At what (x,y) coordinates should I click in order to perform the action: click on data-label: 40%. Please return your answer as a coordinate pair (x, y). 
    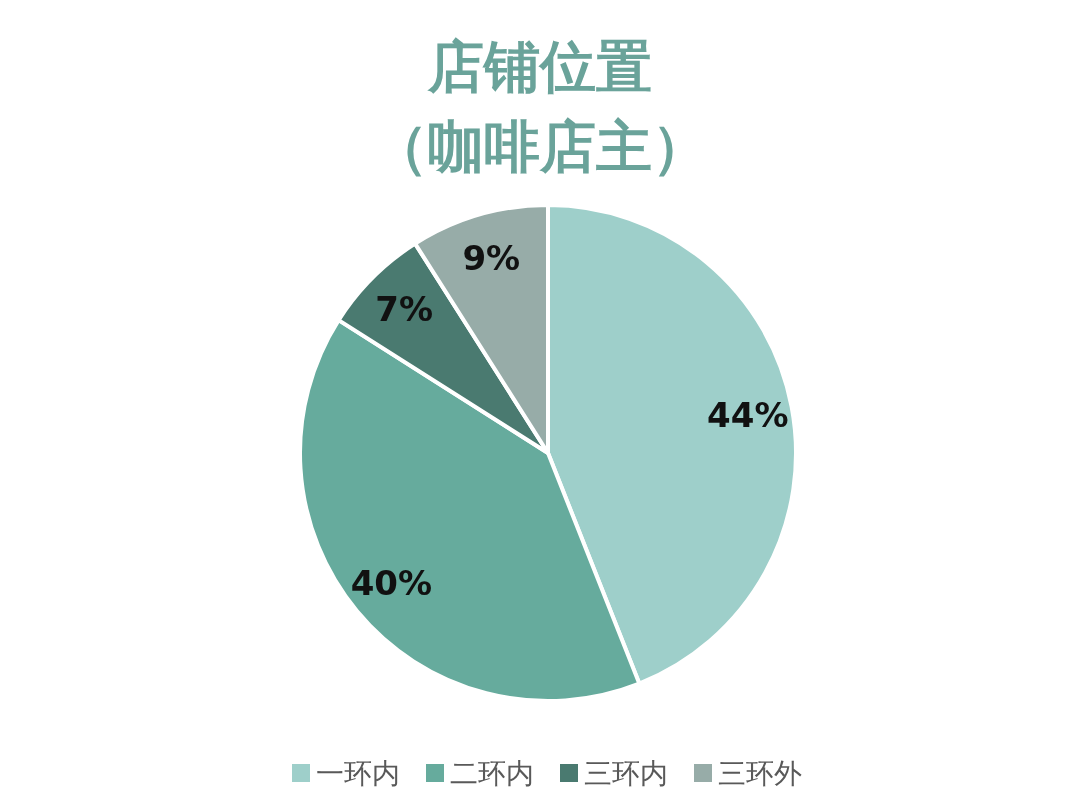
    Looking at the image, I should click on (391, 582).